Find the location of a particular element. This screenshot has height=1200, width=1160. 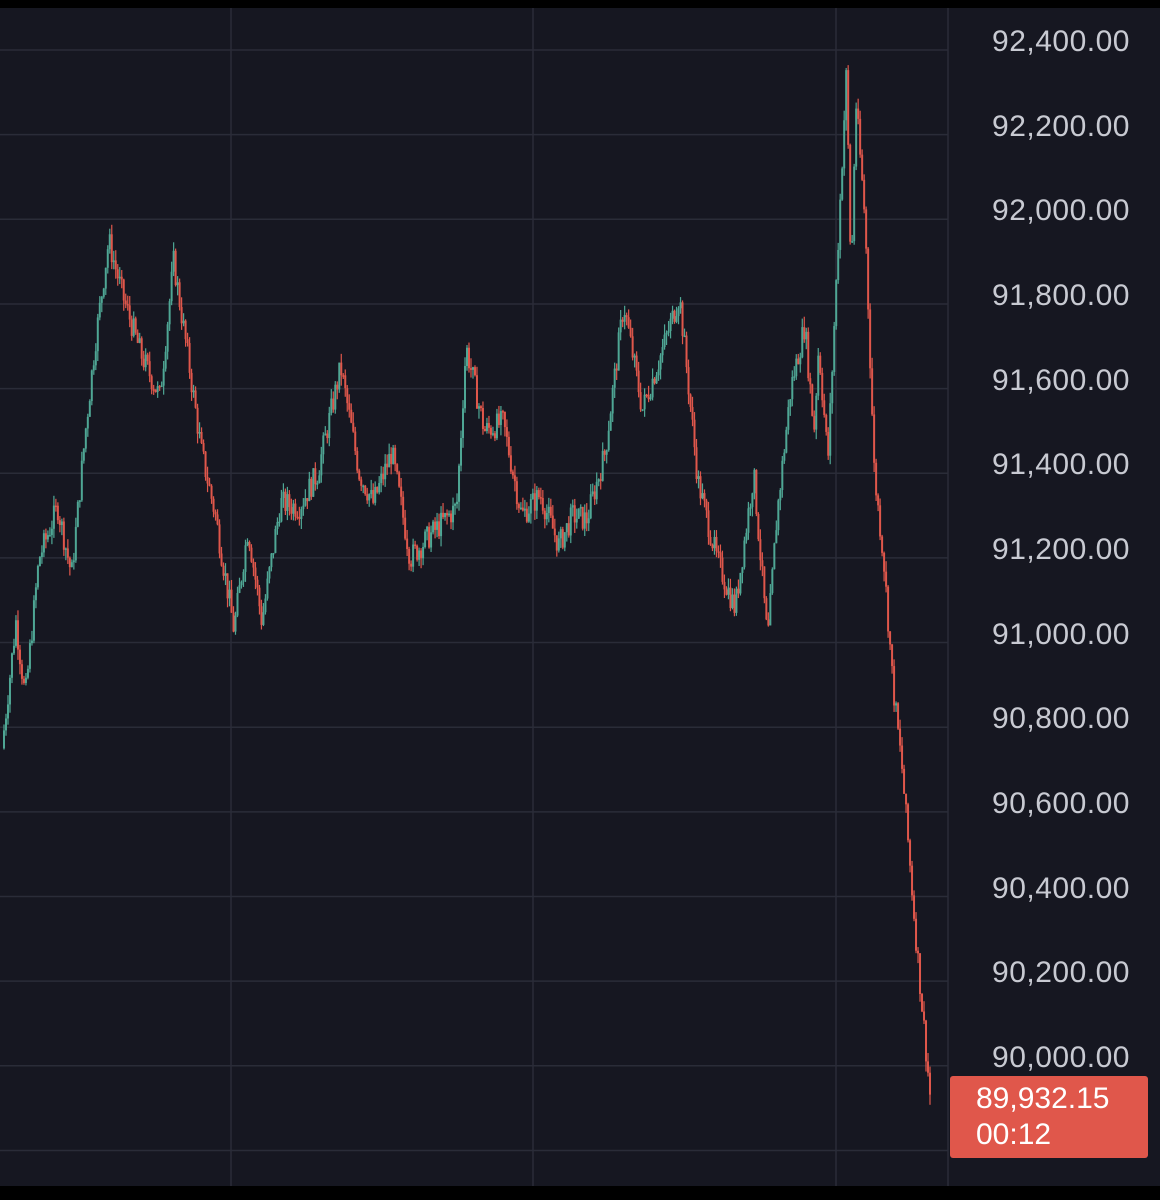

price-tick-label: 90,400.00 is located at coordinates (1061, 888).